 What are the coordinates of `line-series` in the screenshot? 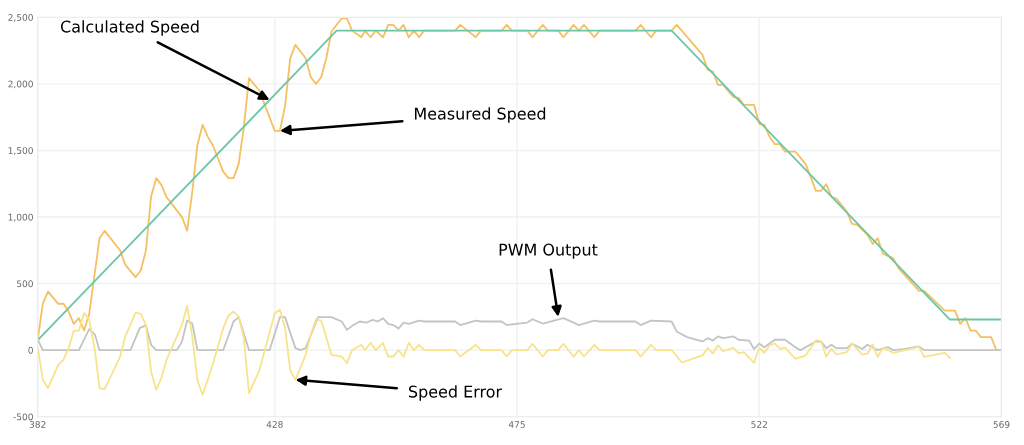 It's located at (519, 334).